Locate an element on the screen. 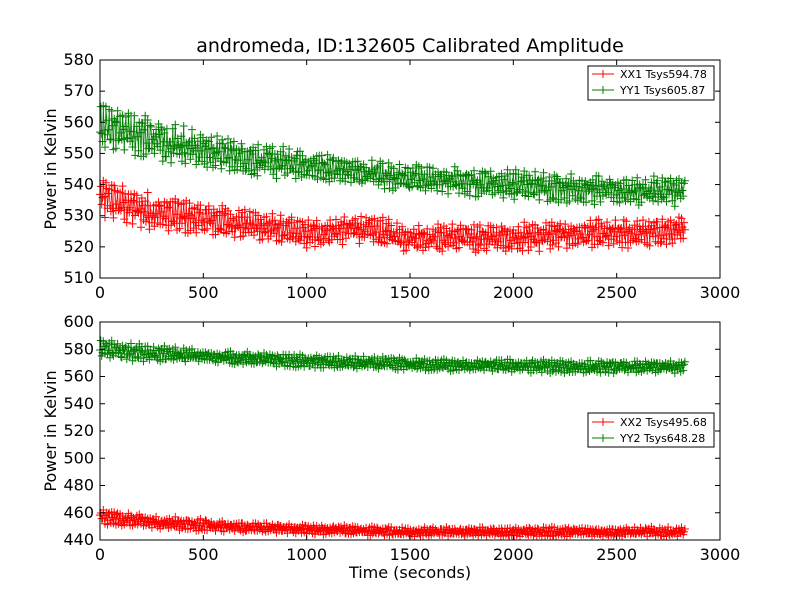 The height and width of the screenshot is (600, 800). top-x-tick-label: 500 is located at coordinates (203, 292).